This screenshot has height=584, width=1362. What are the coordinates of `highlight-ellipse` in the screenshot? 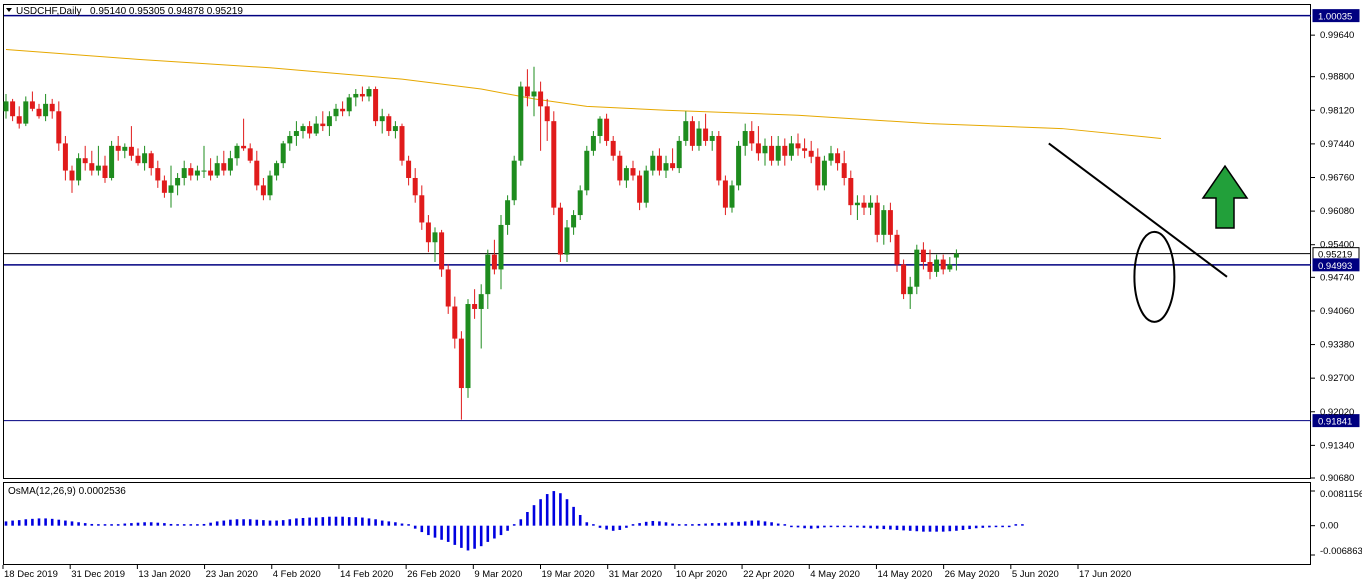 It's located at (1154, 276).